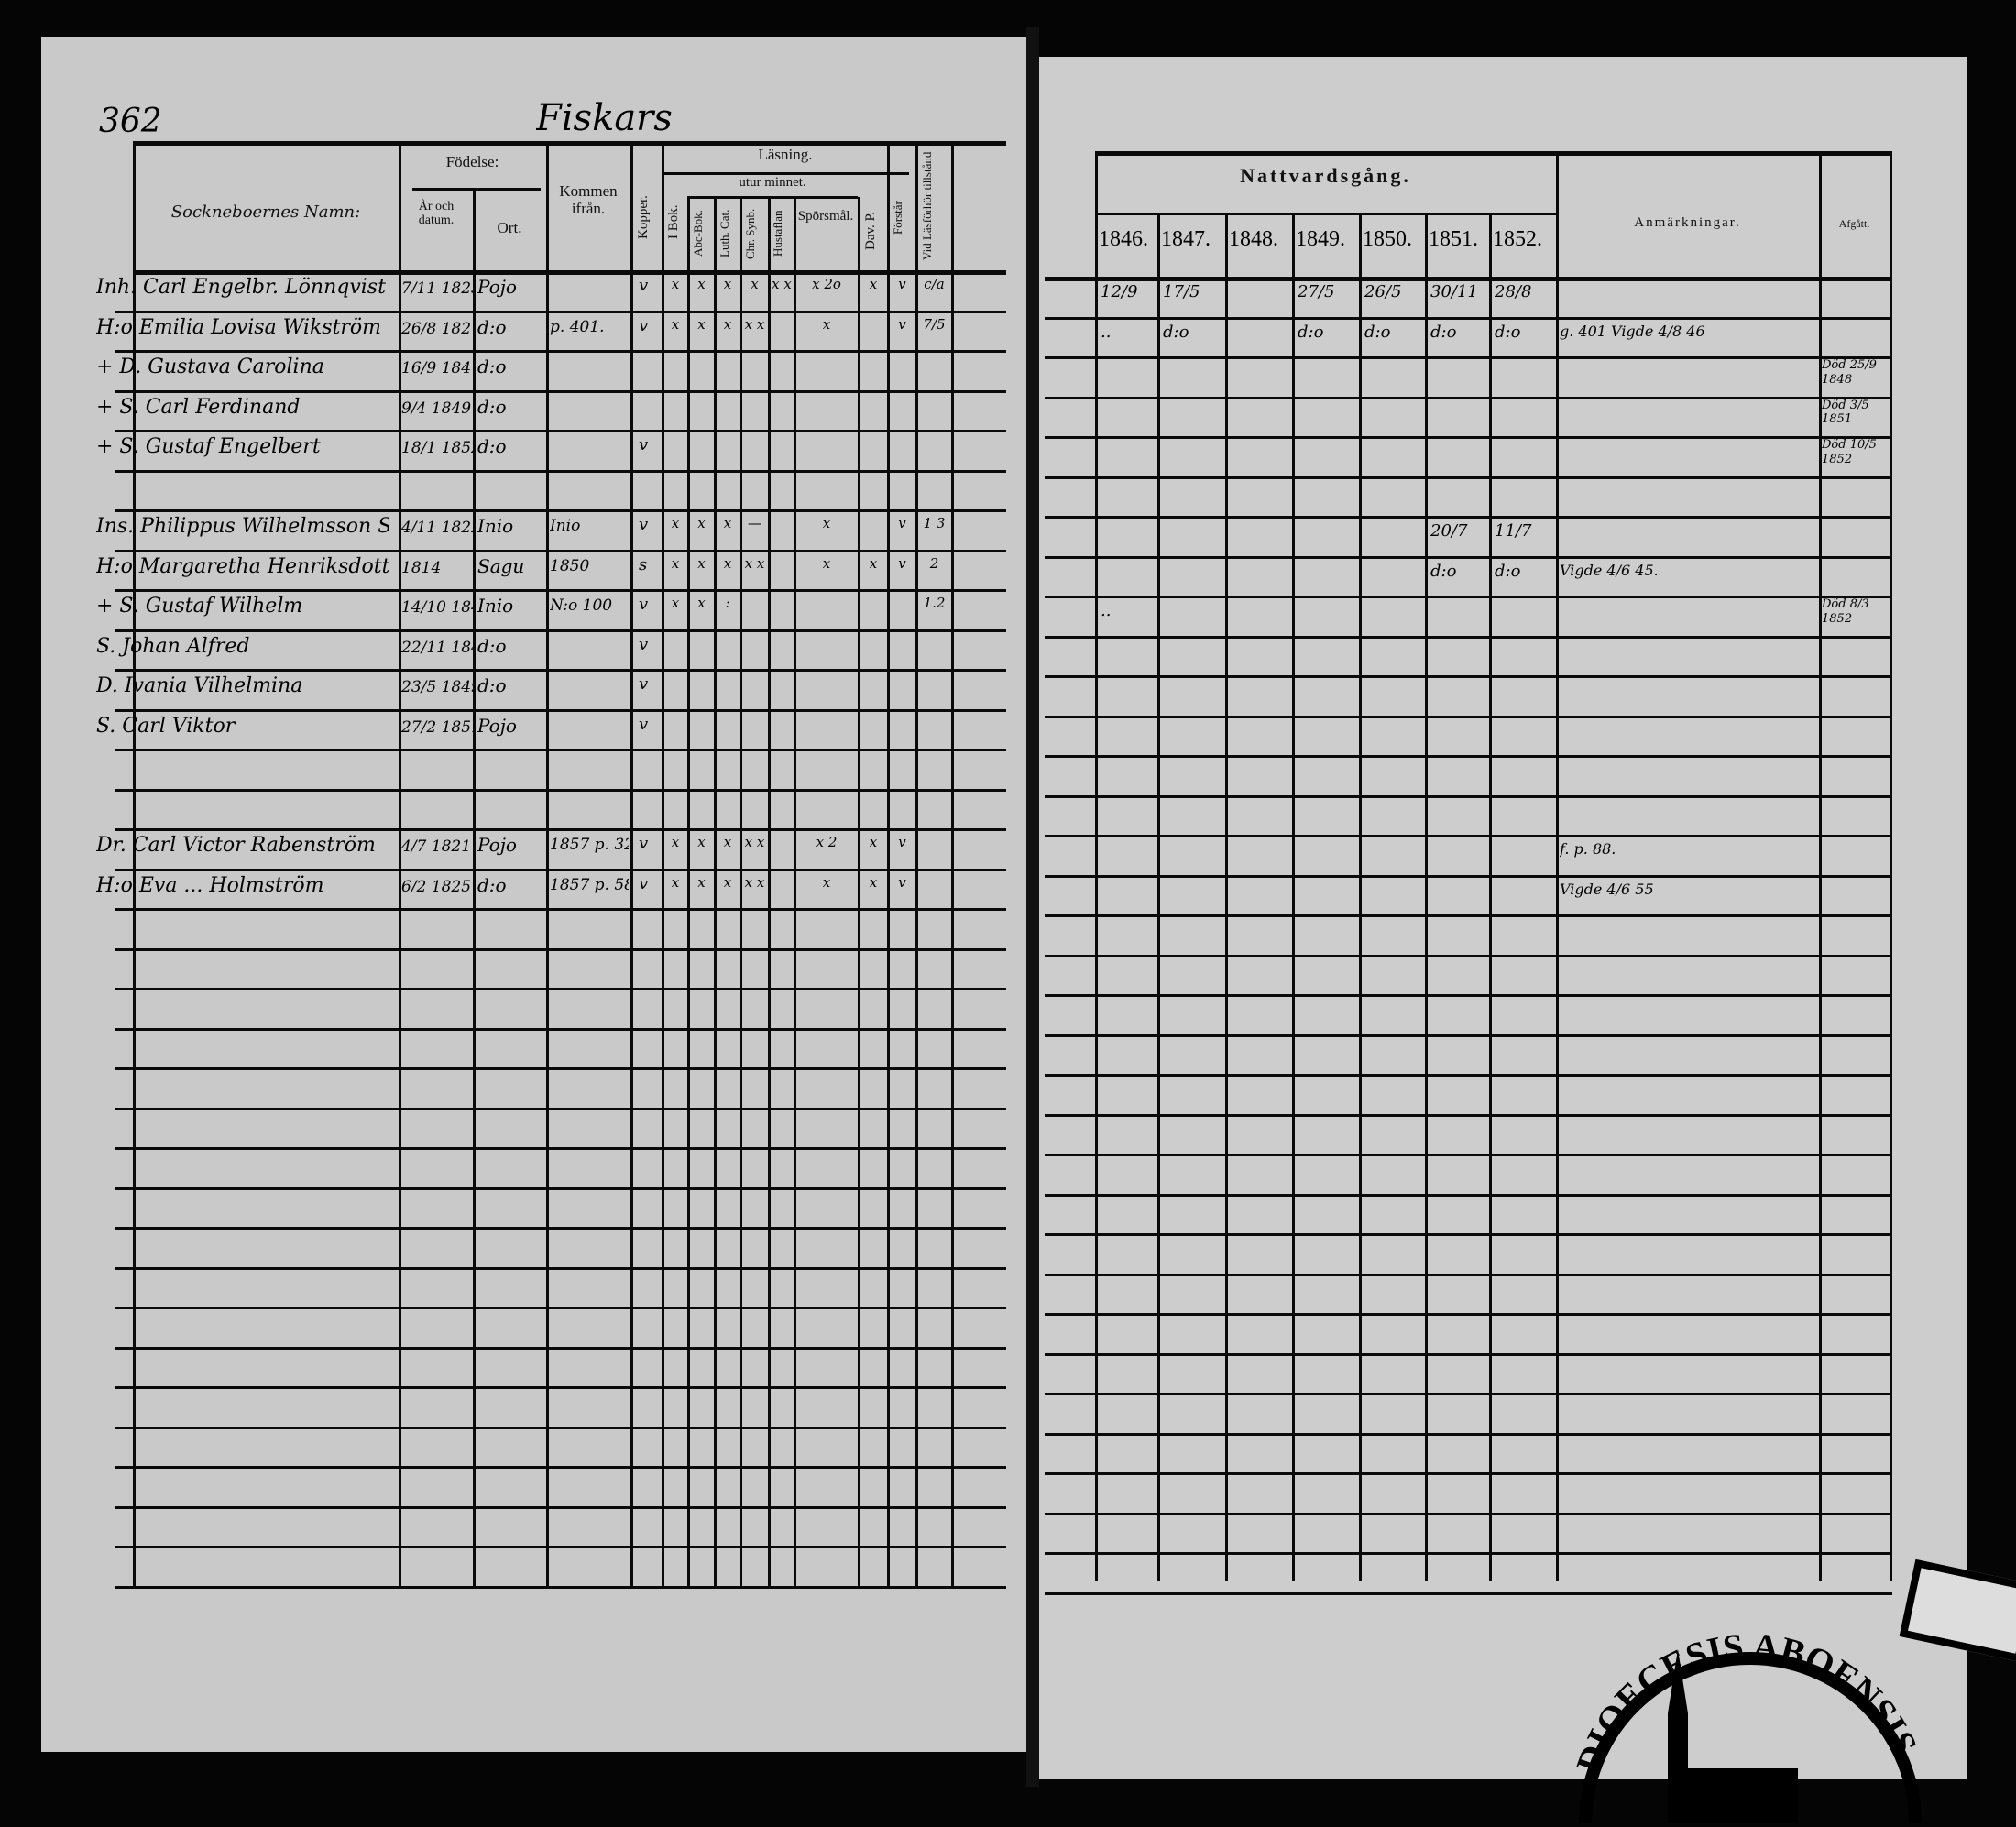  Describe the element at coordinates (785, 173) in the screenshot. I see `lasning-rule` at that location.